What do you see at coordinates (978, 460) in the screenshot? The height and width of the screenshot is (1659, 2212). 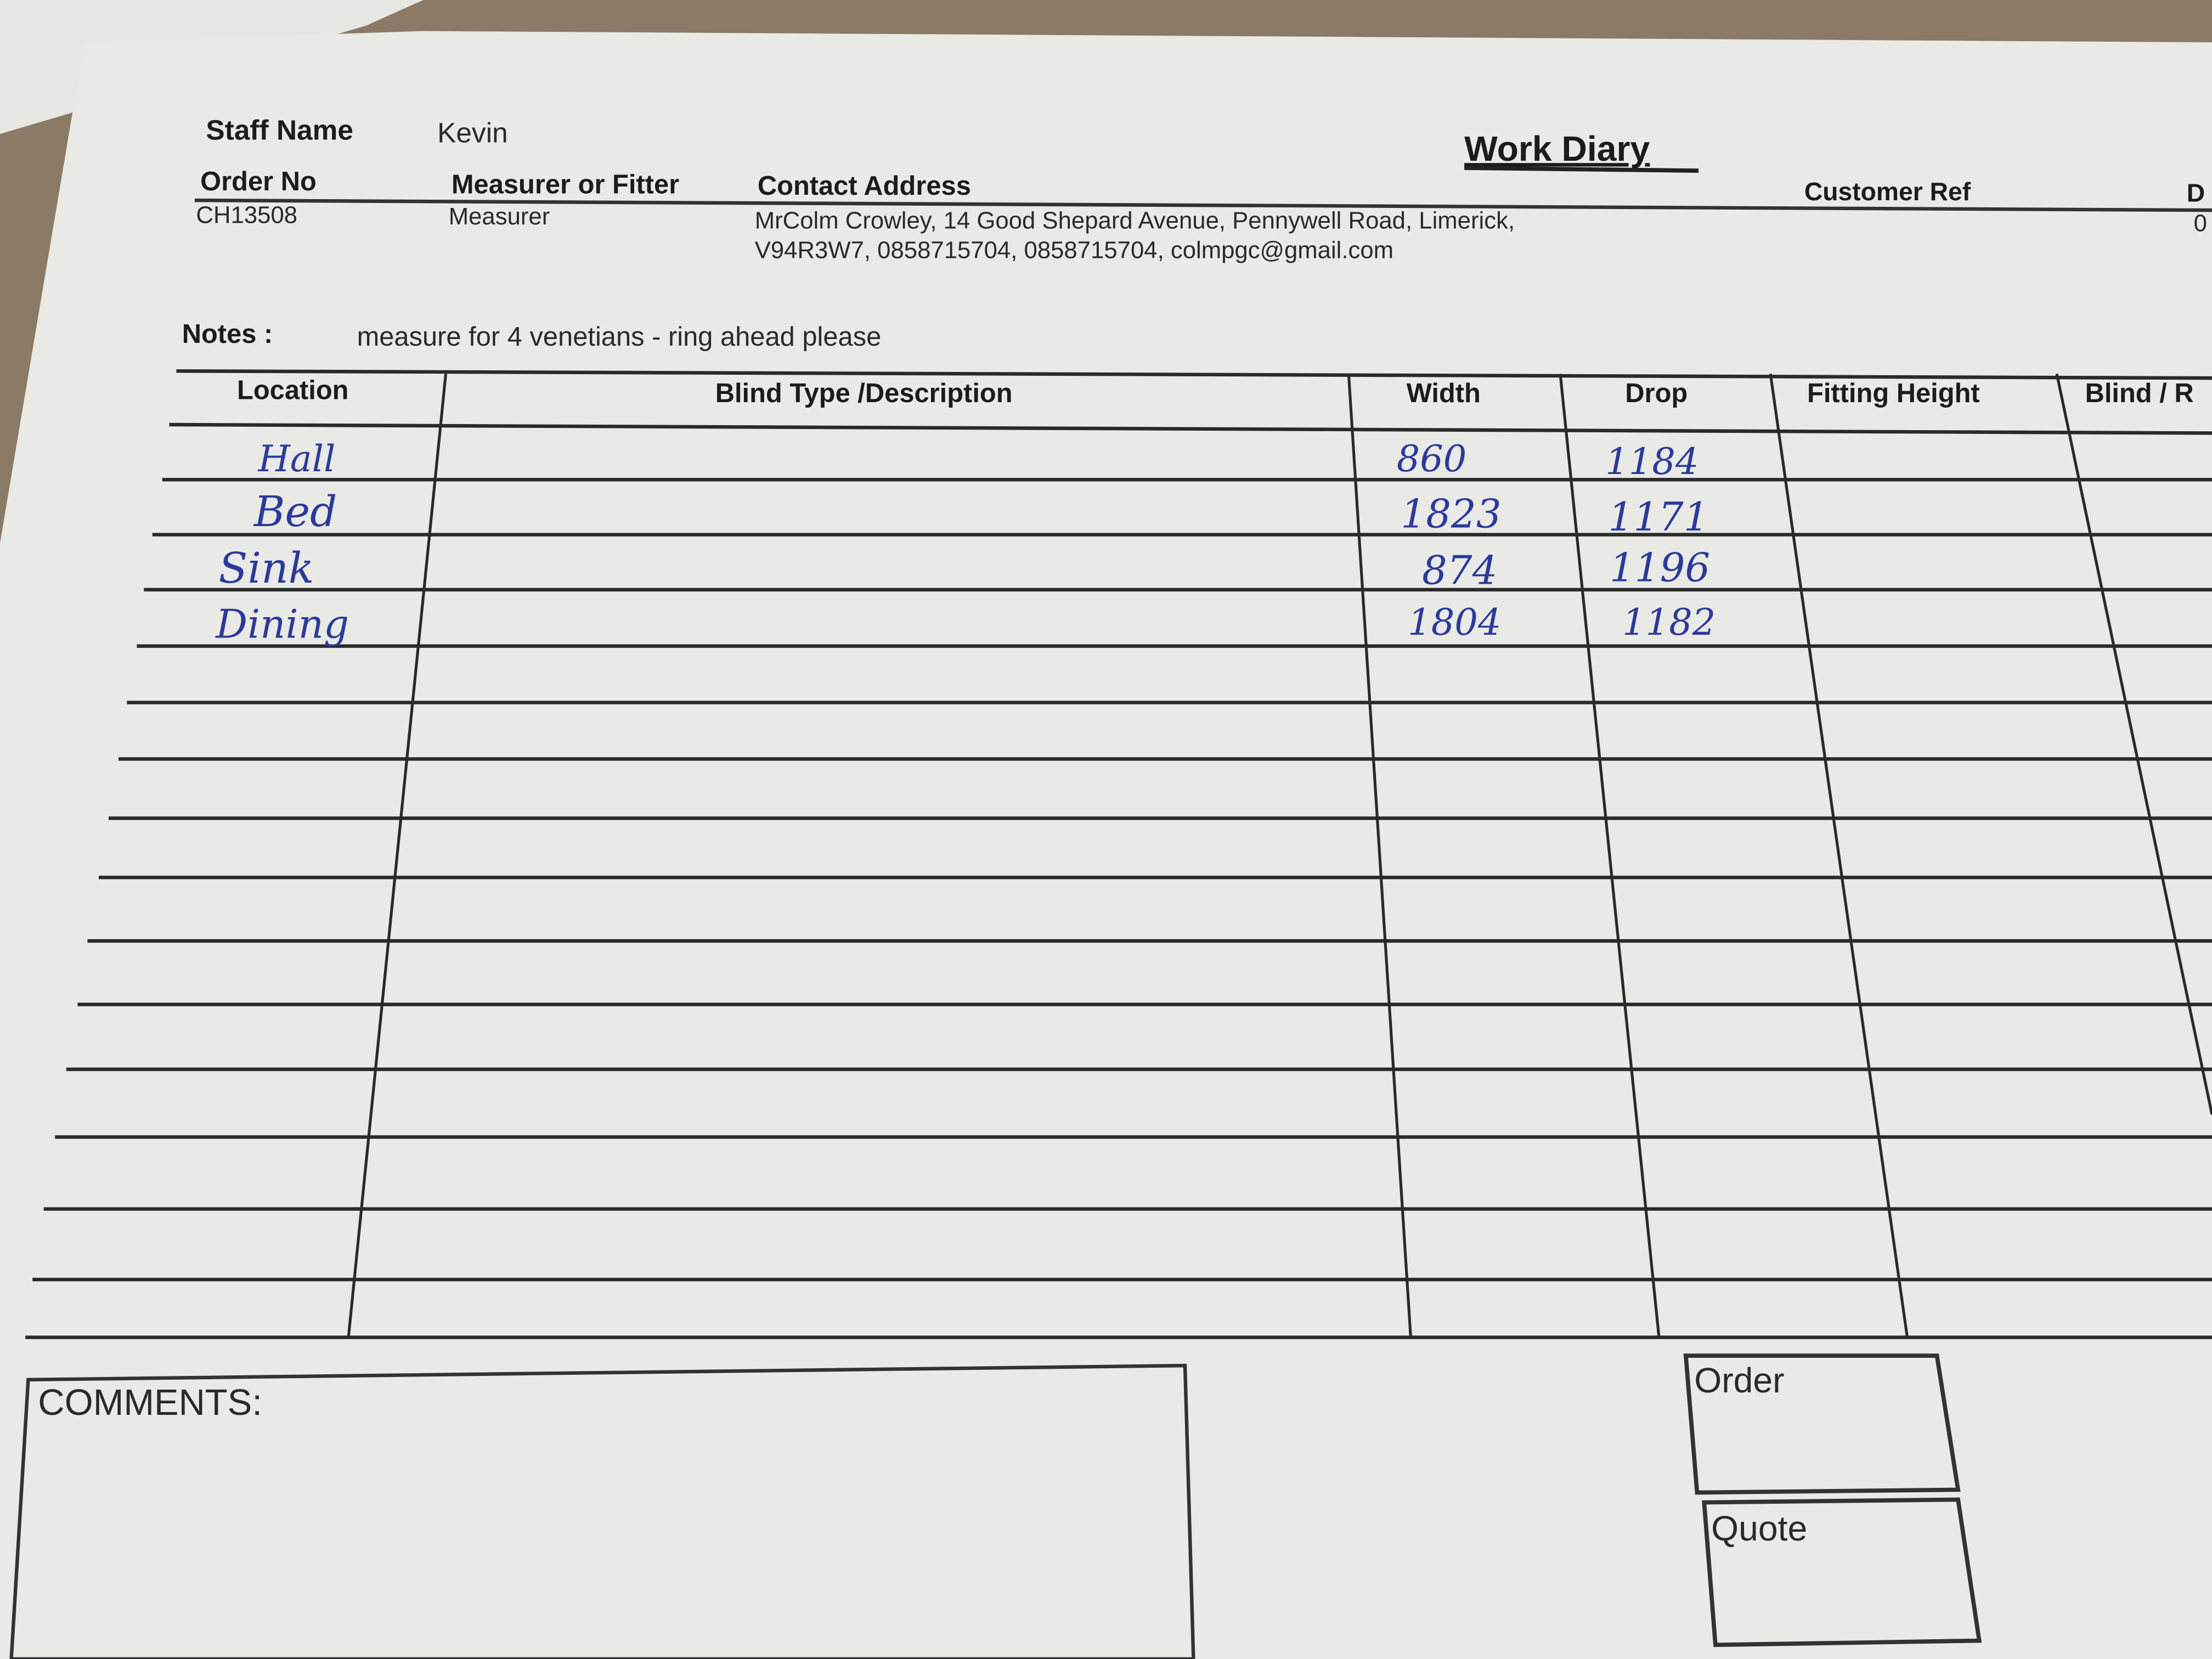 I see `table-row: Hall 860 1184` at bounding box center [978, 460].